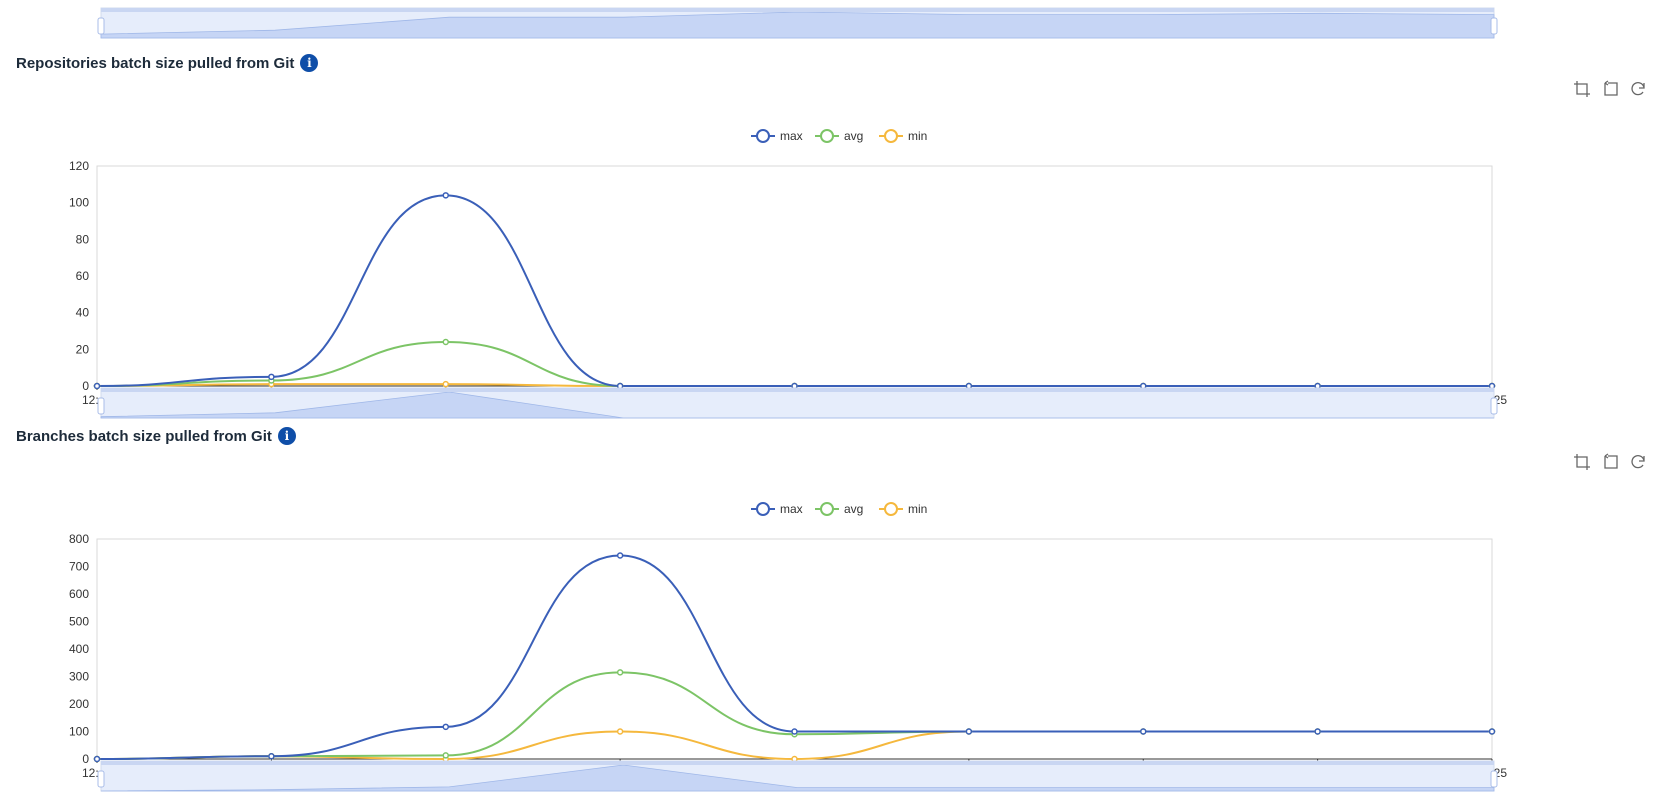  Describe the element at coordinates (83, 276) in the screenshot. I see `y-tick-label: 60` at that location.